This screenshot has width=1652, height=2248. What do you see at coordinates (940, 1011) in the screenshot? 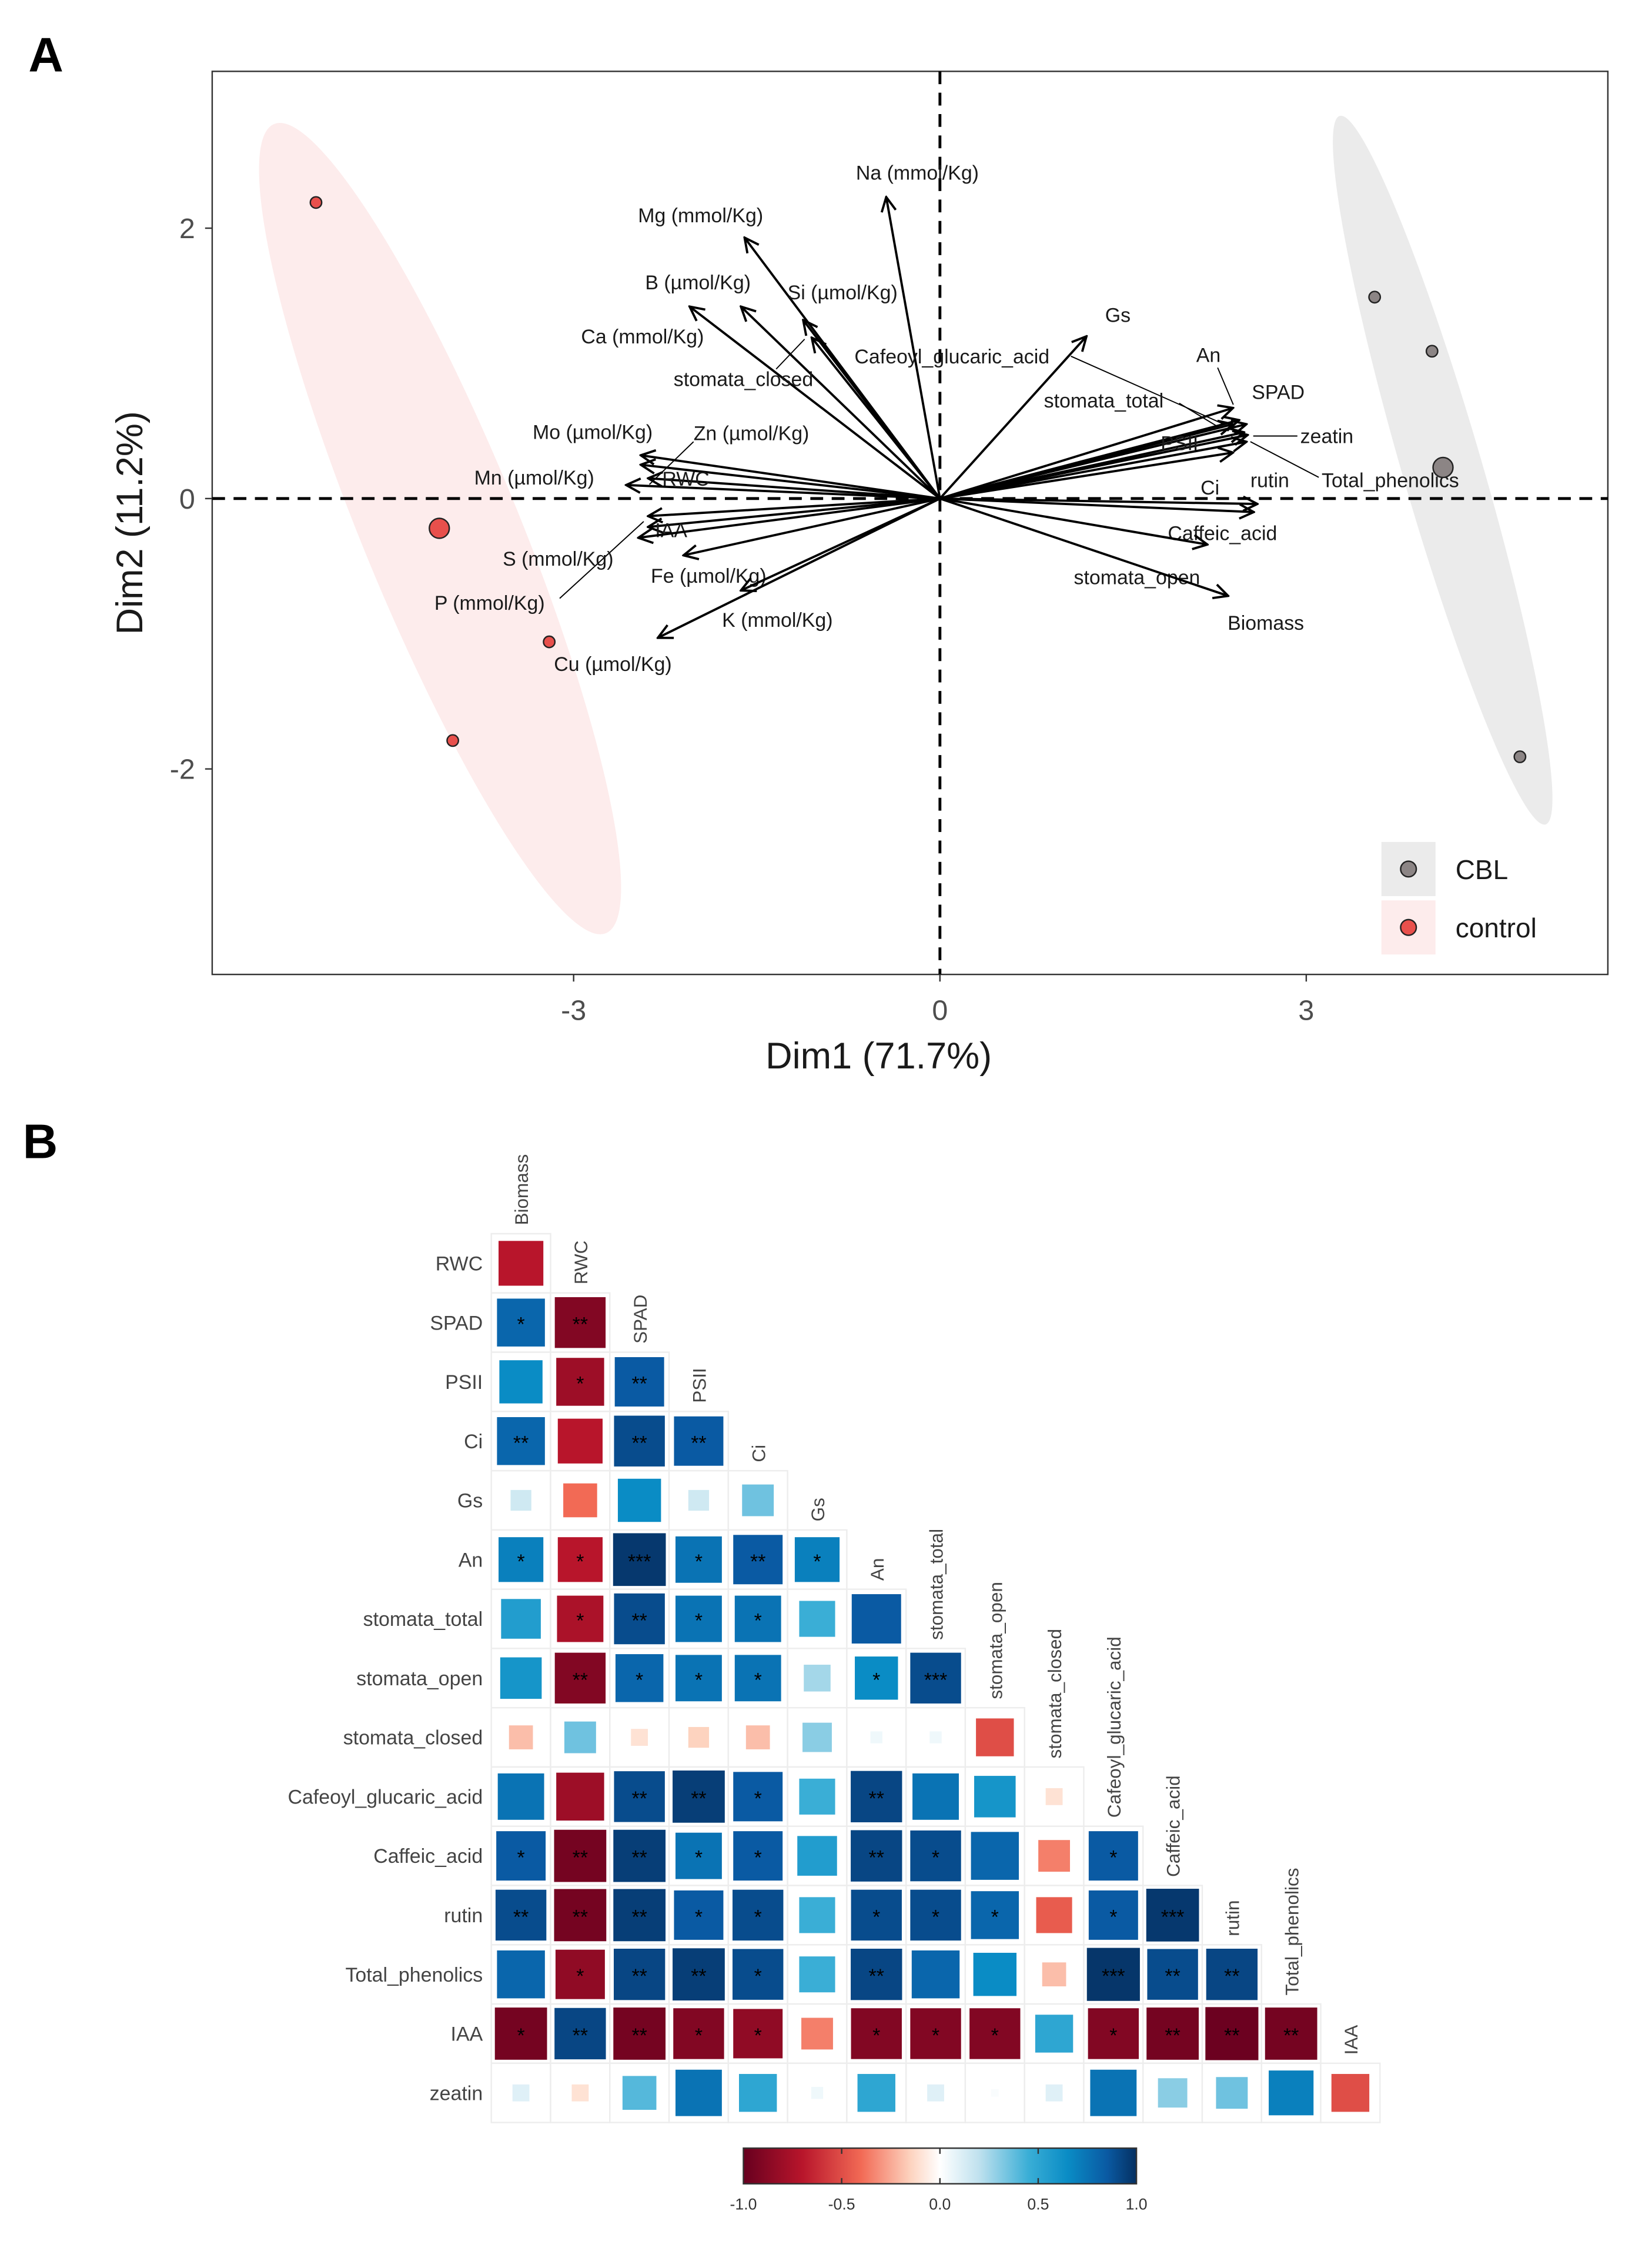
I see `x-tick-label: 0` at bounding box center [940, 1011].